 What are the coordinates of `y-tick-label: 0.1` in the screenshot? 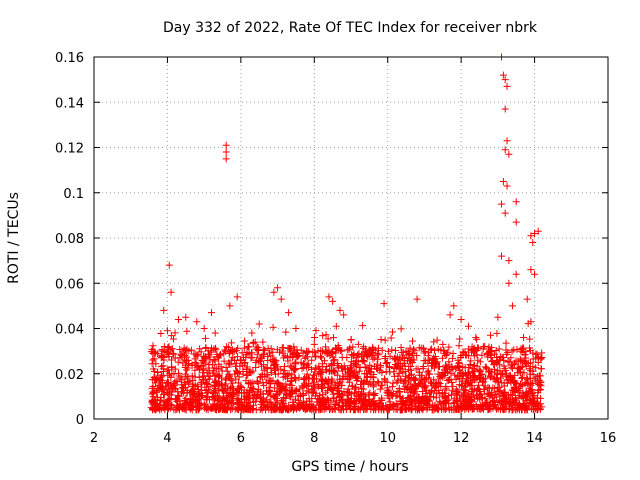 It's located at (73, 194).